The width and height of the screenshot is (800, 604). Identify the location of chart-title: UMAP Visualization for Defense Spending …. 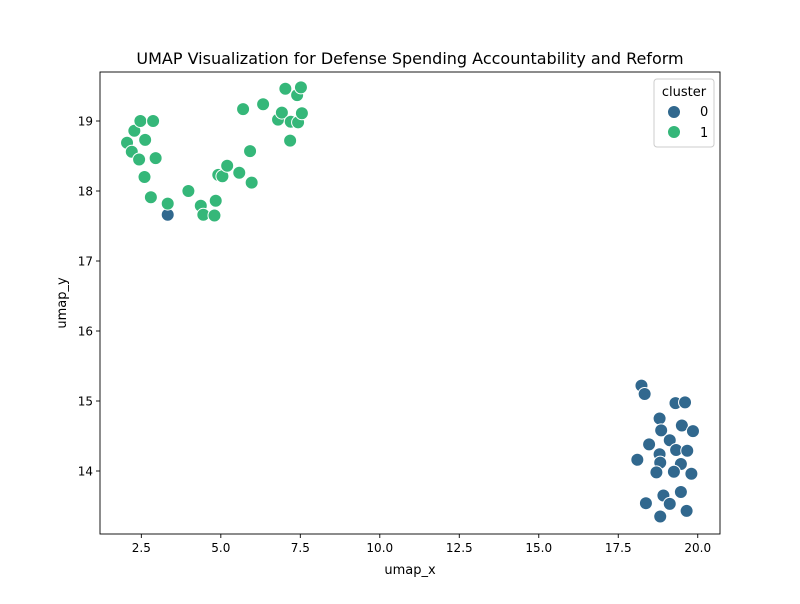
(409, 58).